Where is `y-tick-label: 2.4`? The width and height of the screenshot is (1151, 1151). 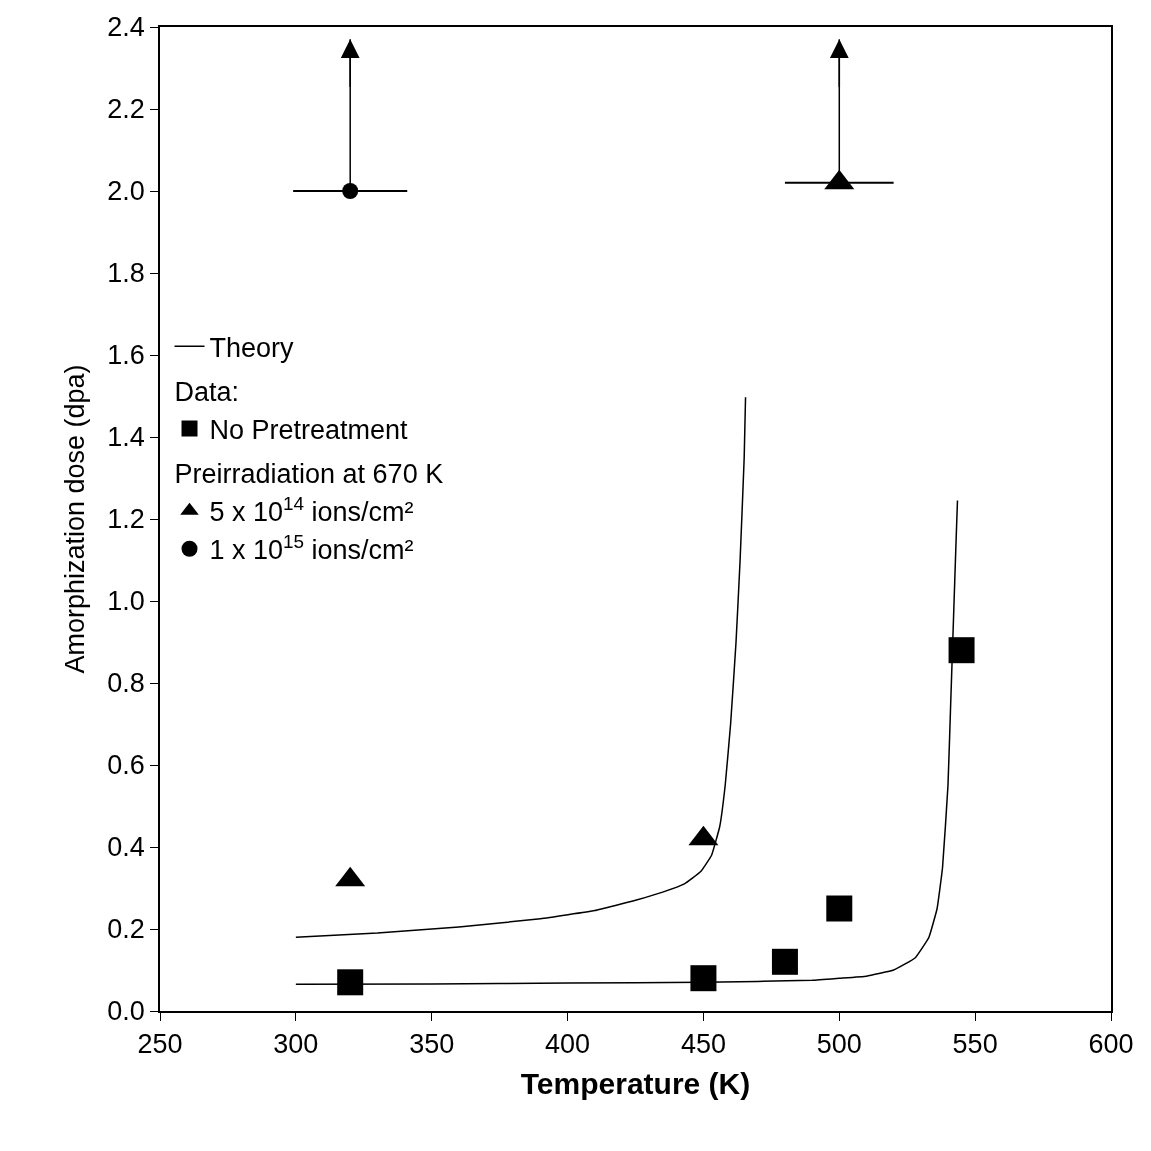 y-tick-label: 2.4 is located at coordinates (126, 27).